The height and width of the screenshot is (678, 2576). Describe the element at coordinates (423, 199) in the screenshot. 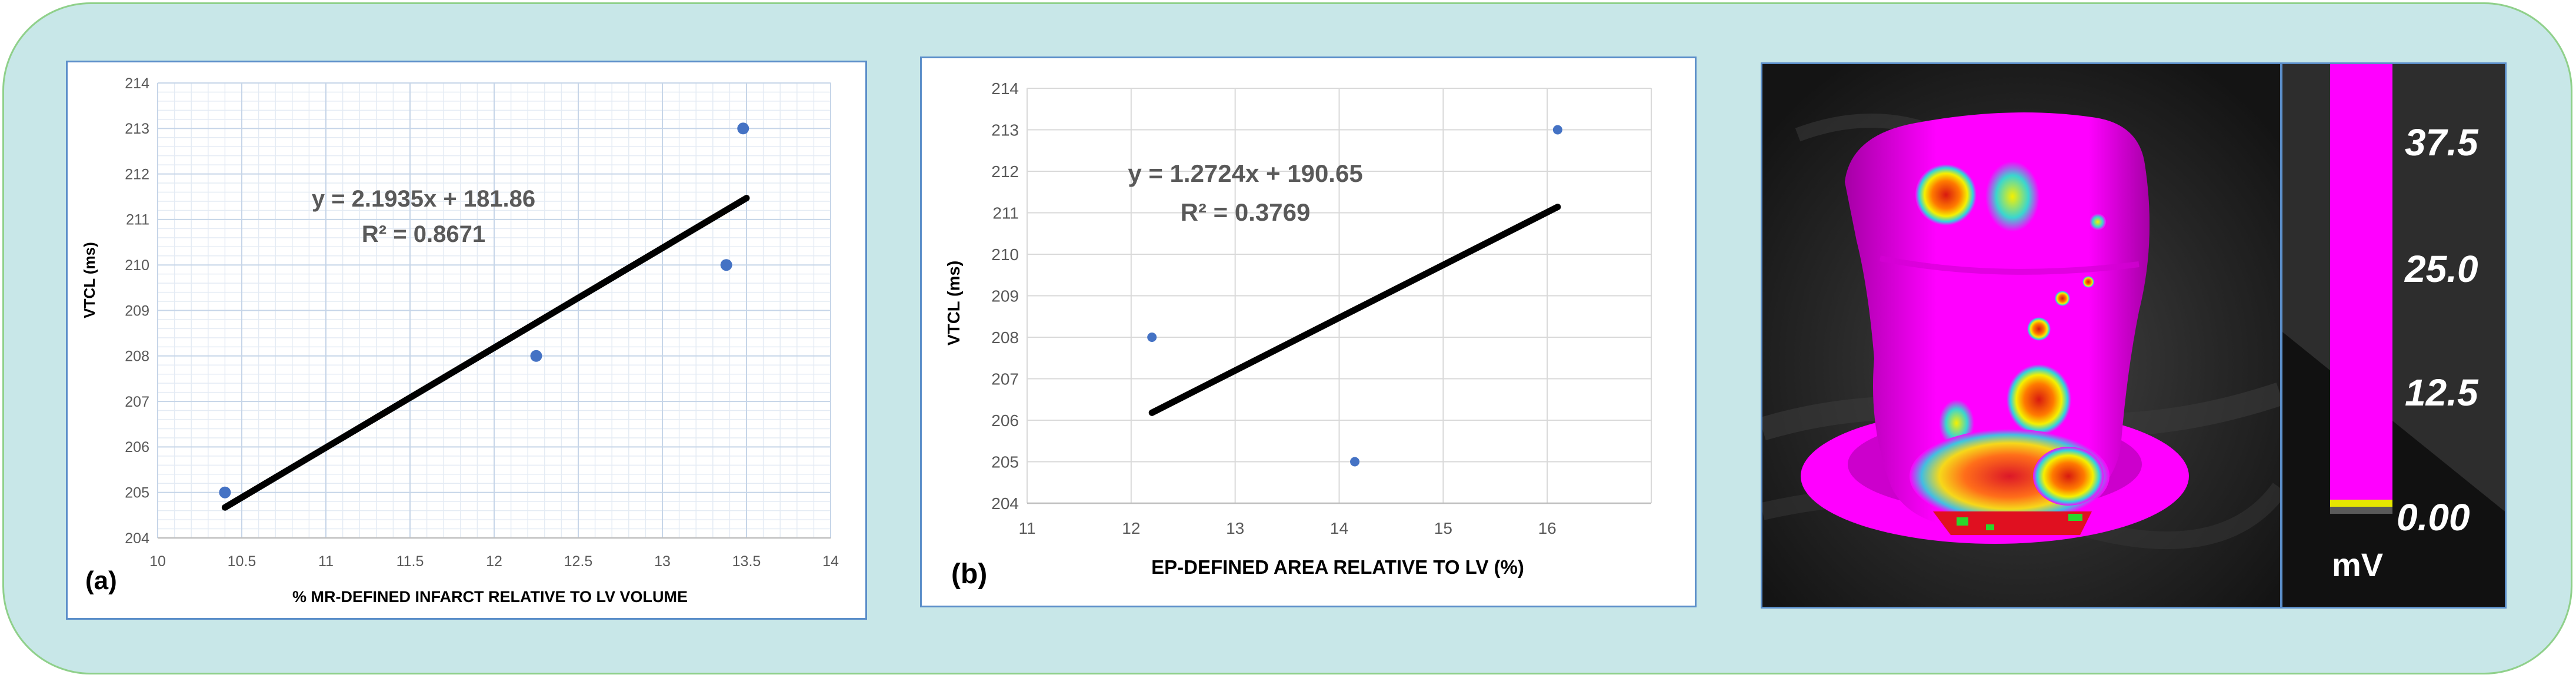

I see `equation-label: y = 2.1935x + 181.86` at that location.